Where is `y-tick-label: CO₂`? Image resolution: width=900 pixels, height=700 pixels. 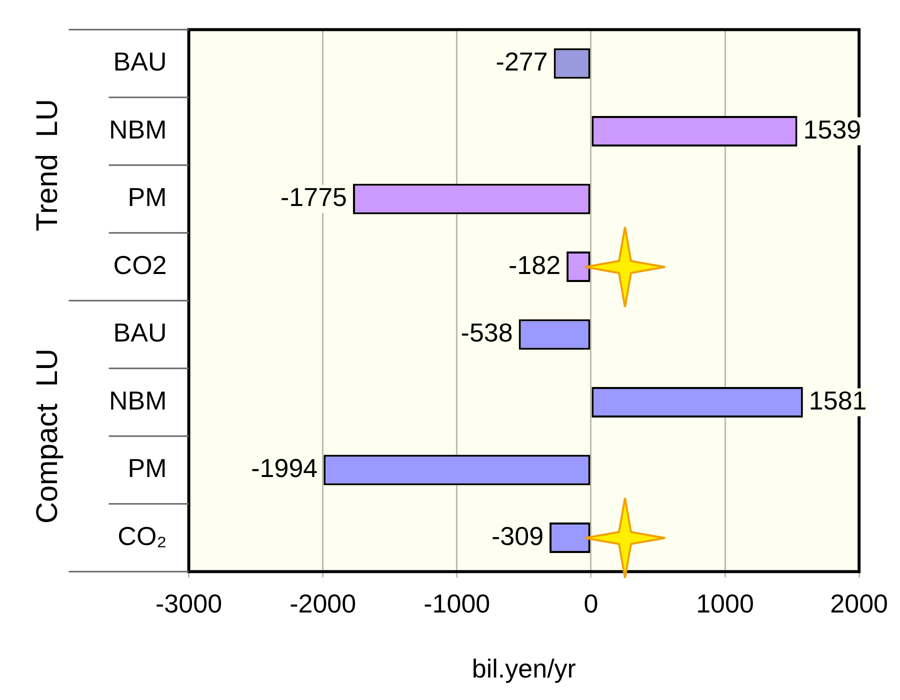 y-tick-label: CO₂ is located at coordinates (142, 535).